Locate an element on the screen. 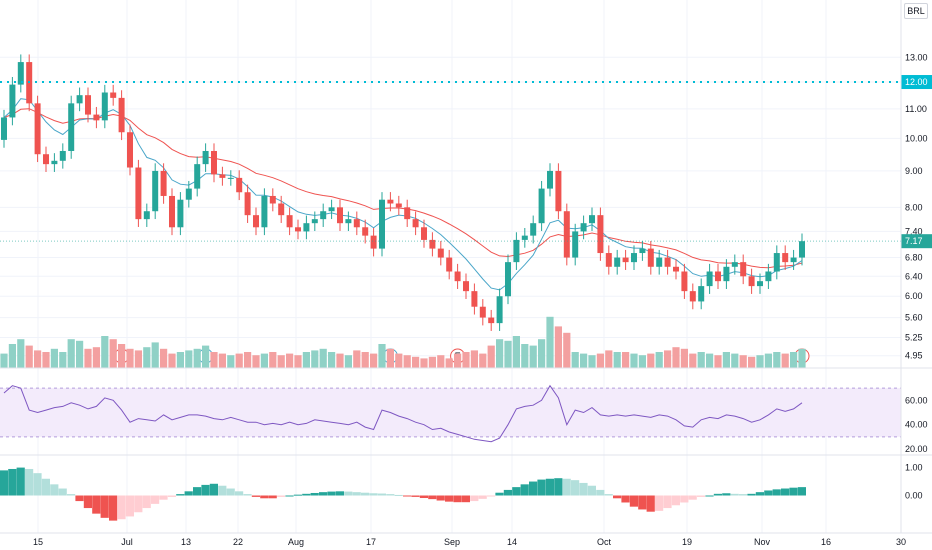 The height and width of the screenshot is (550, 932). histogram-tick-label: 1.00 is located at coordinates (914, 468).